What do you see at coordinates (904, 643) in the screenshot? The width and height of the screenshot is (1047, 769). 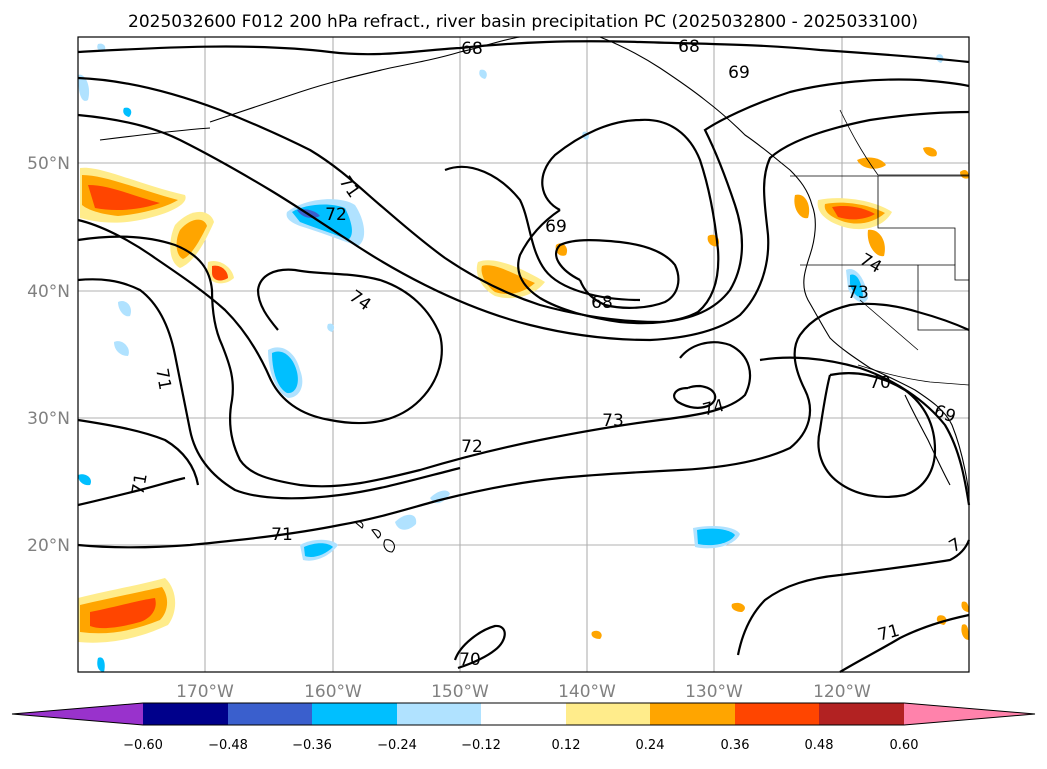 I see `contour-71-se` at bounding box center [904, 643].